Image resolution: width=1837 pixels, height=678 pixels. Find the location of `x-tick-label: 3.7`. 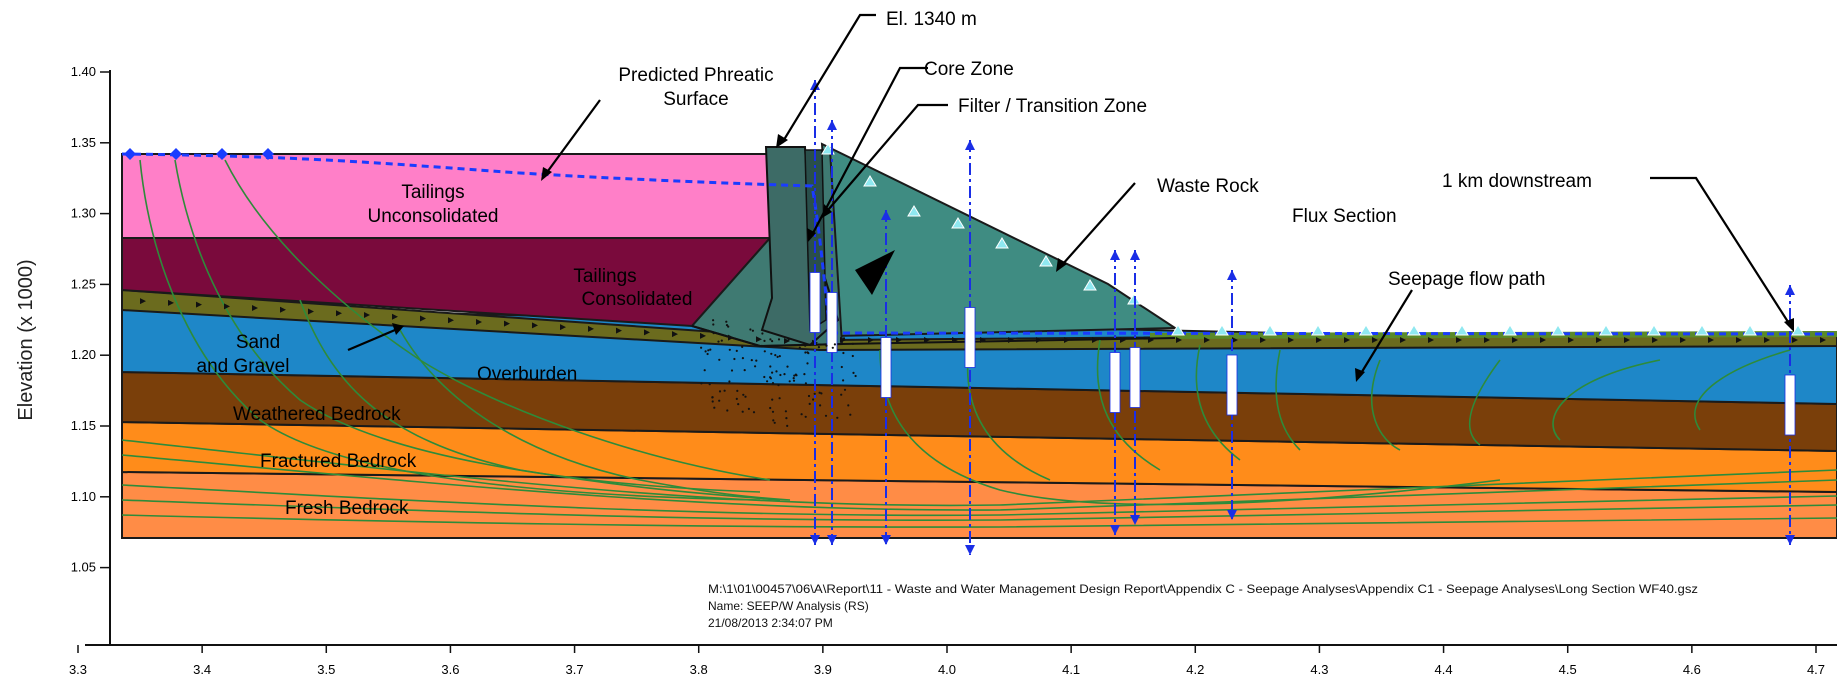

x-tick-label: 3.7 is located at coordinates (575, 669).